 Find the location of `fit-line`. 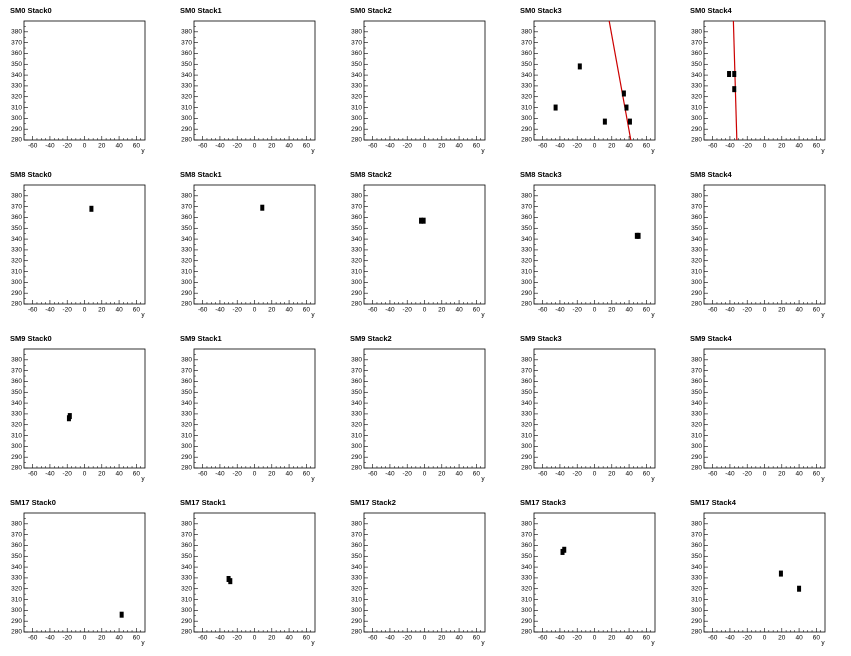

fit-line is located at coordinates (620, 80).